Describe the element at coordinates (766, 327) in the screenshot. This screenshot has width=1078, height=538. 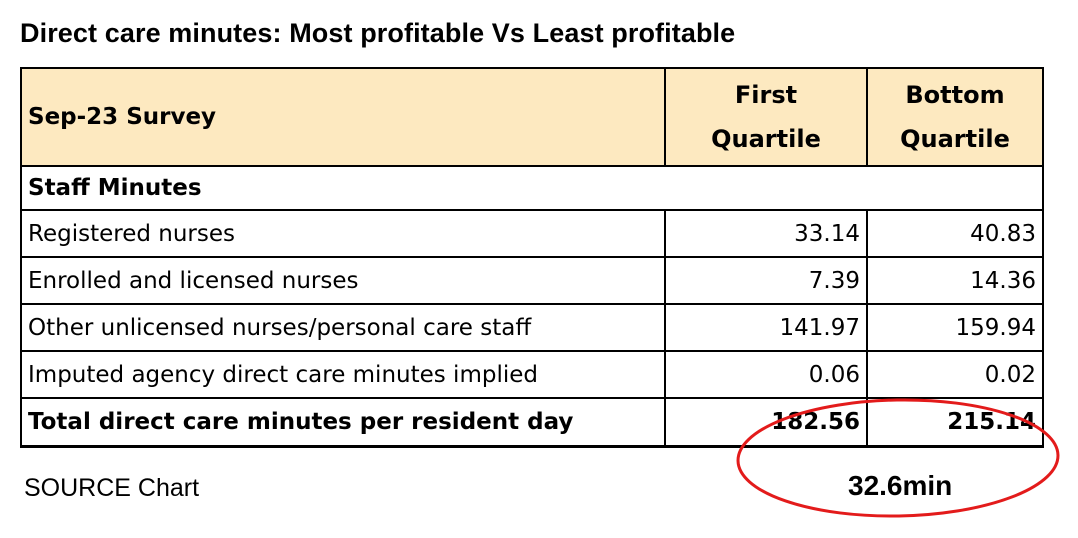
I see `first-quartile-value: 141.97` at that location.